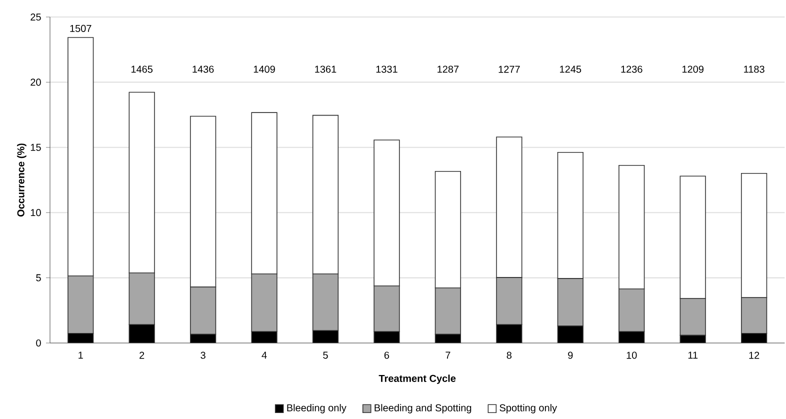 This screenshot has height=419, width=786. Describe the element at coordinates (81, 28) in the screenshot. I see `annotation: 1507` at that location.